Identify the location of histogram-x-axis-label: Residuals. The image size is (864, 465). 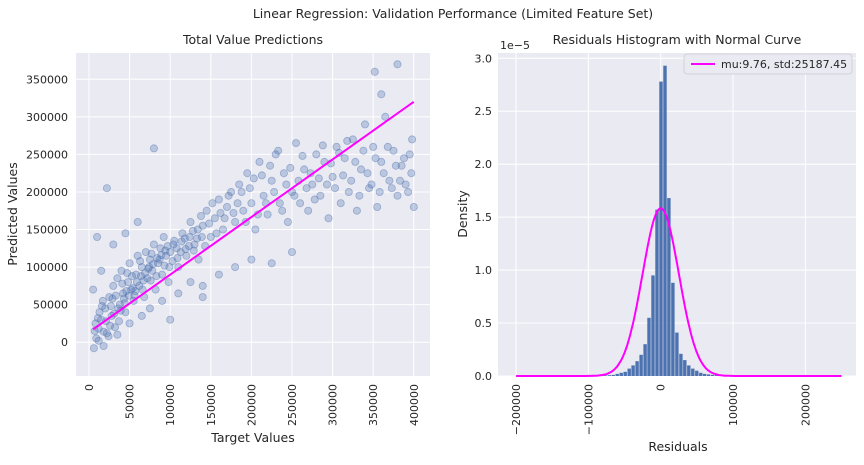
(677, 446).